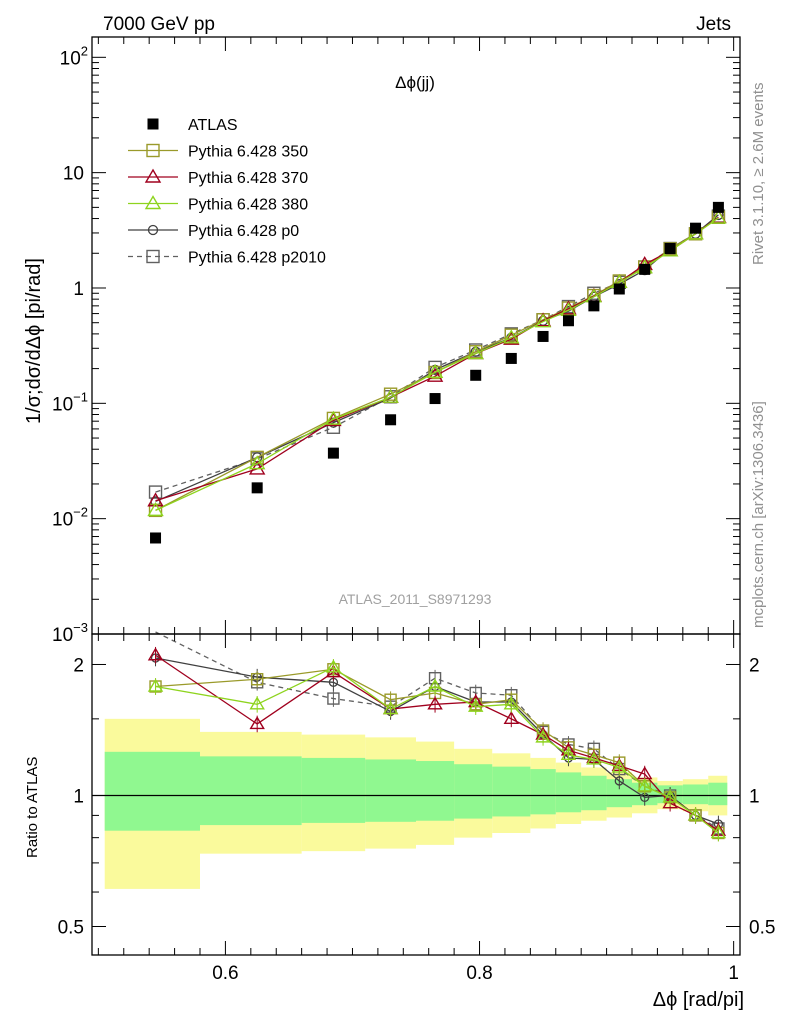  Describe the element at coordinates (754, 665) in the screenshot. I see `ratio-ytick-label-right: 2` at that location.